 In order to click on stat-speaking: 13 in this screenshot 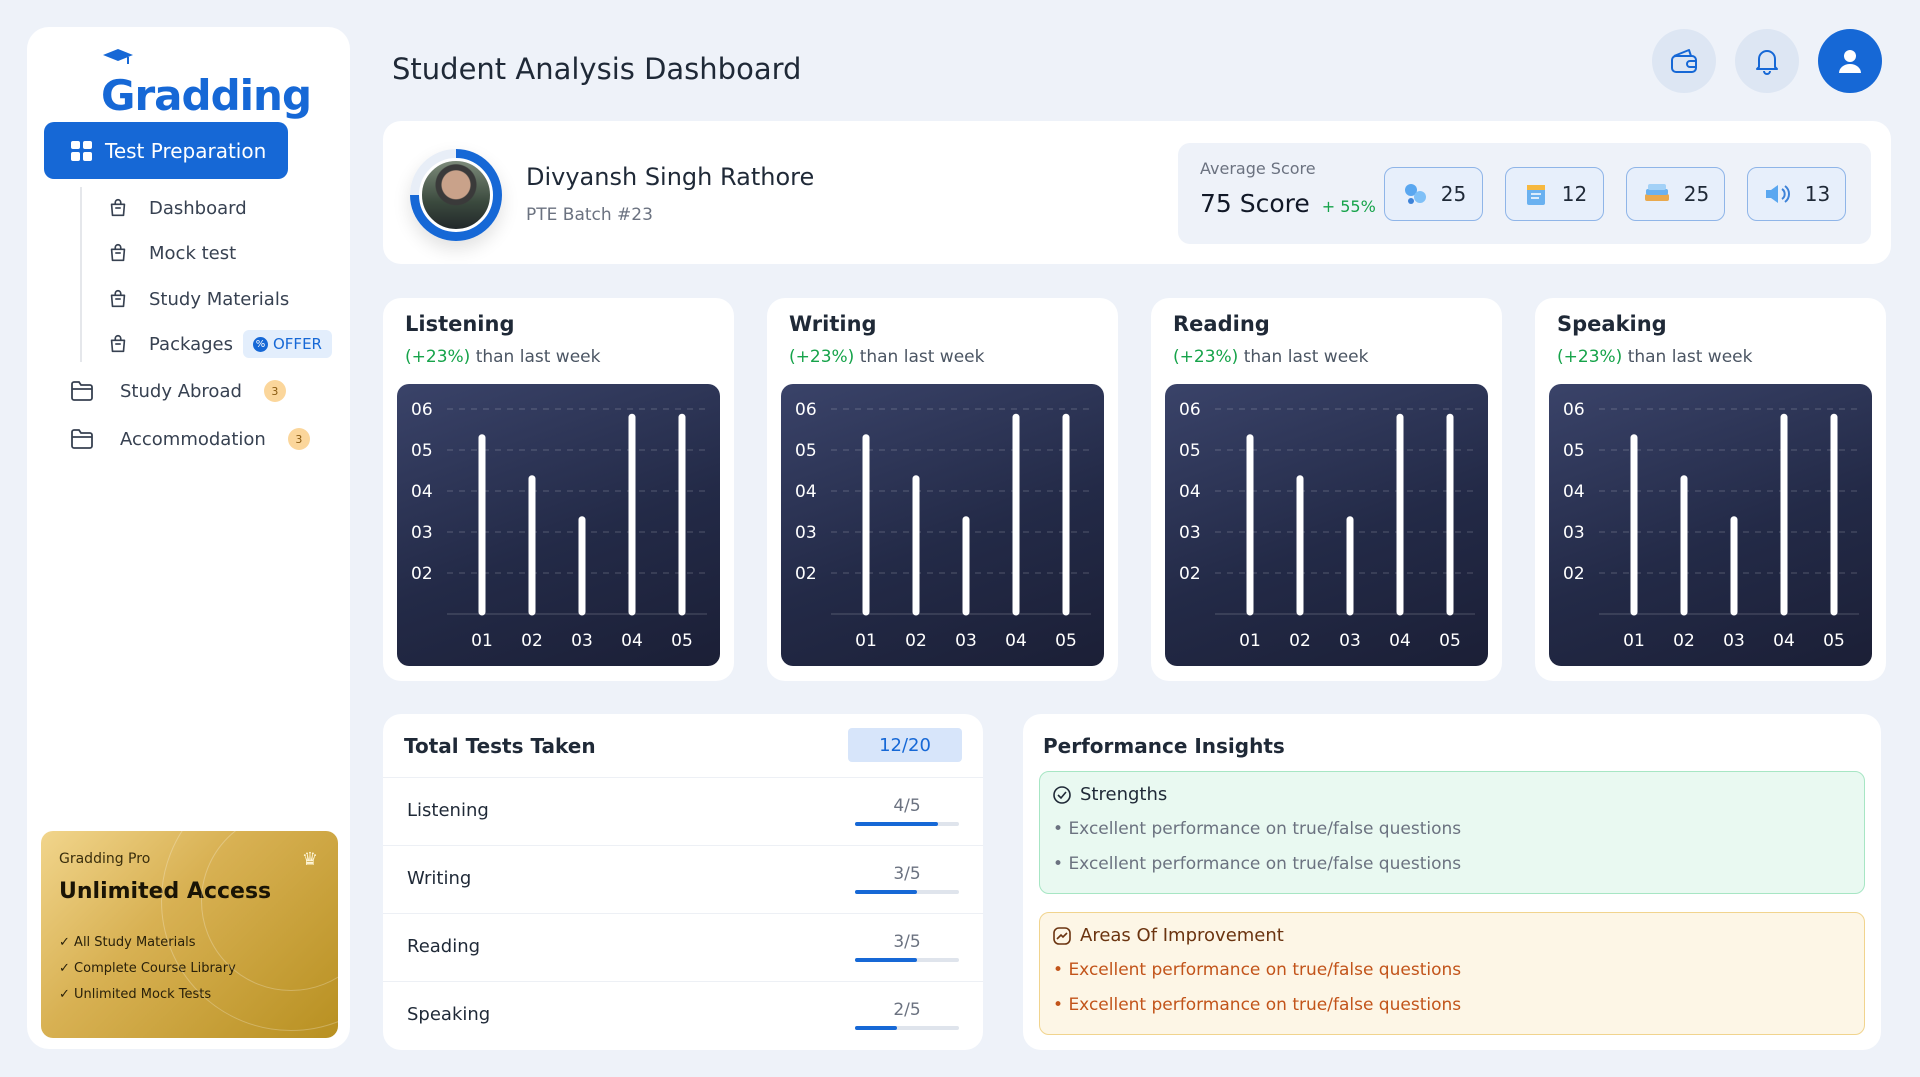, I will do `click(1796, 194)`.